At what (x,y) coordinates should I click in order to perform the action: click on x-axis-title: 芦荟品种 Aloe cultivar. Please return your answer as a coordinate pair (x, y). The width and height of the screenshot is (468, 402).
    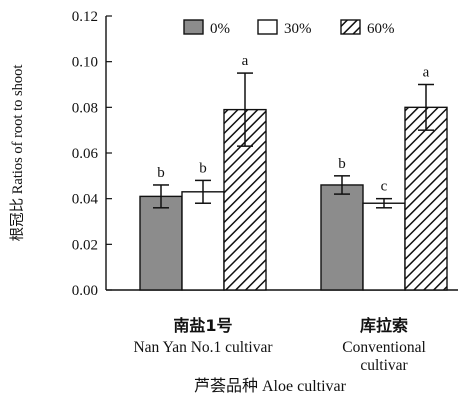
    Looking at the image, I should click on (270, 386).